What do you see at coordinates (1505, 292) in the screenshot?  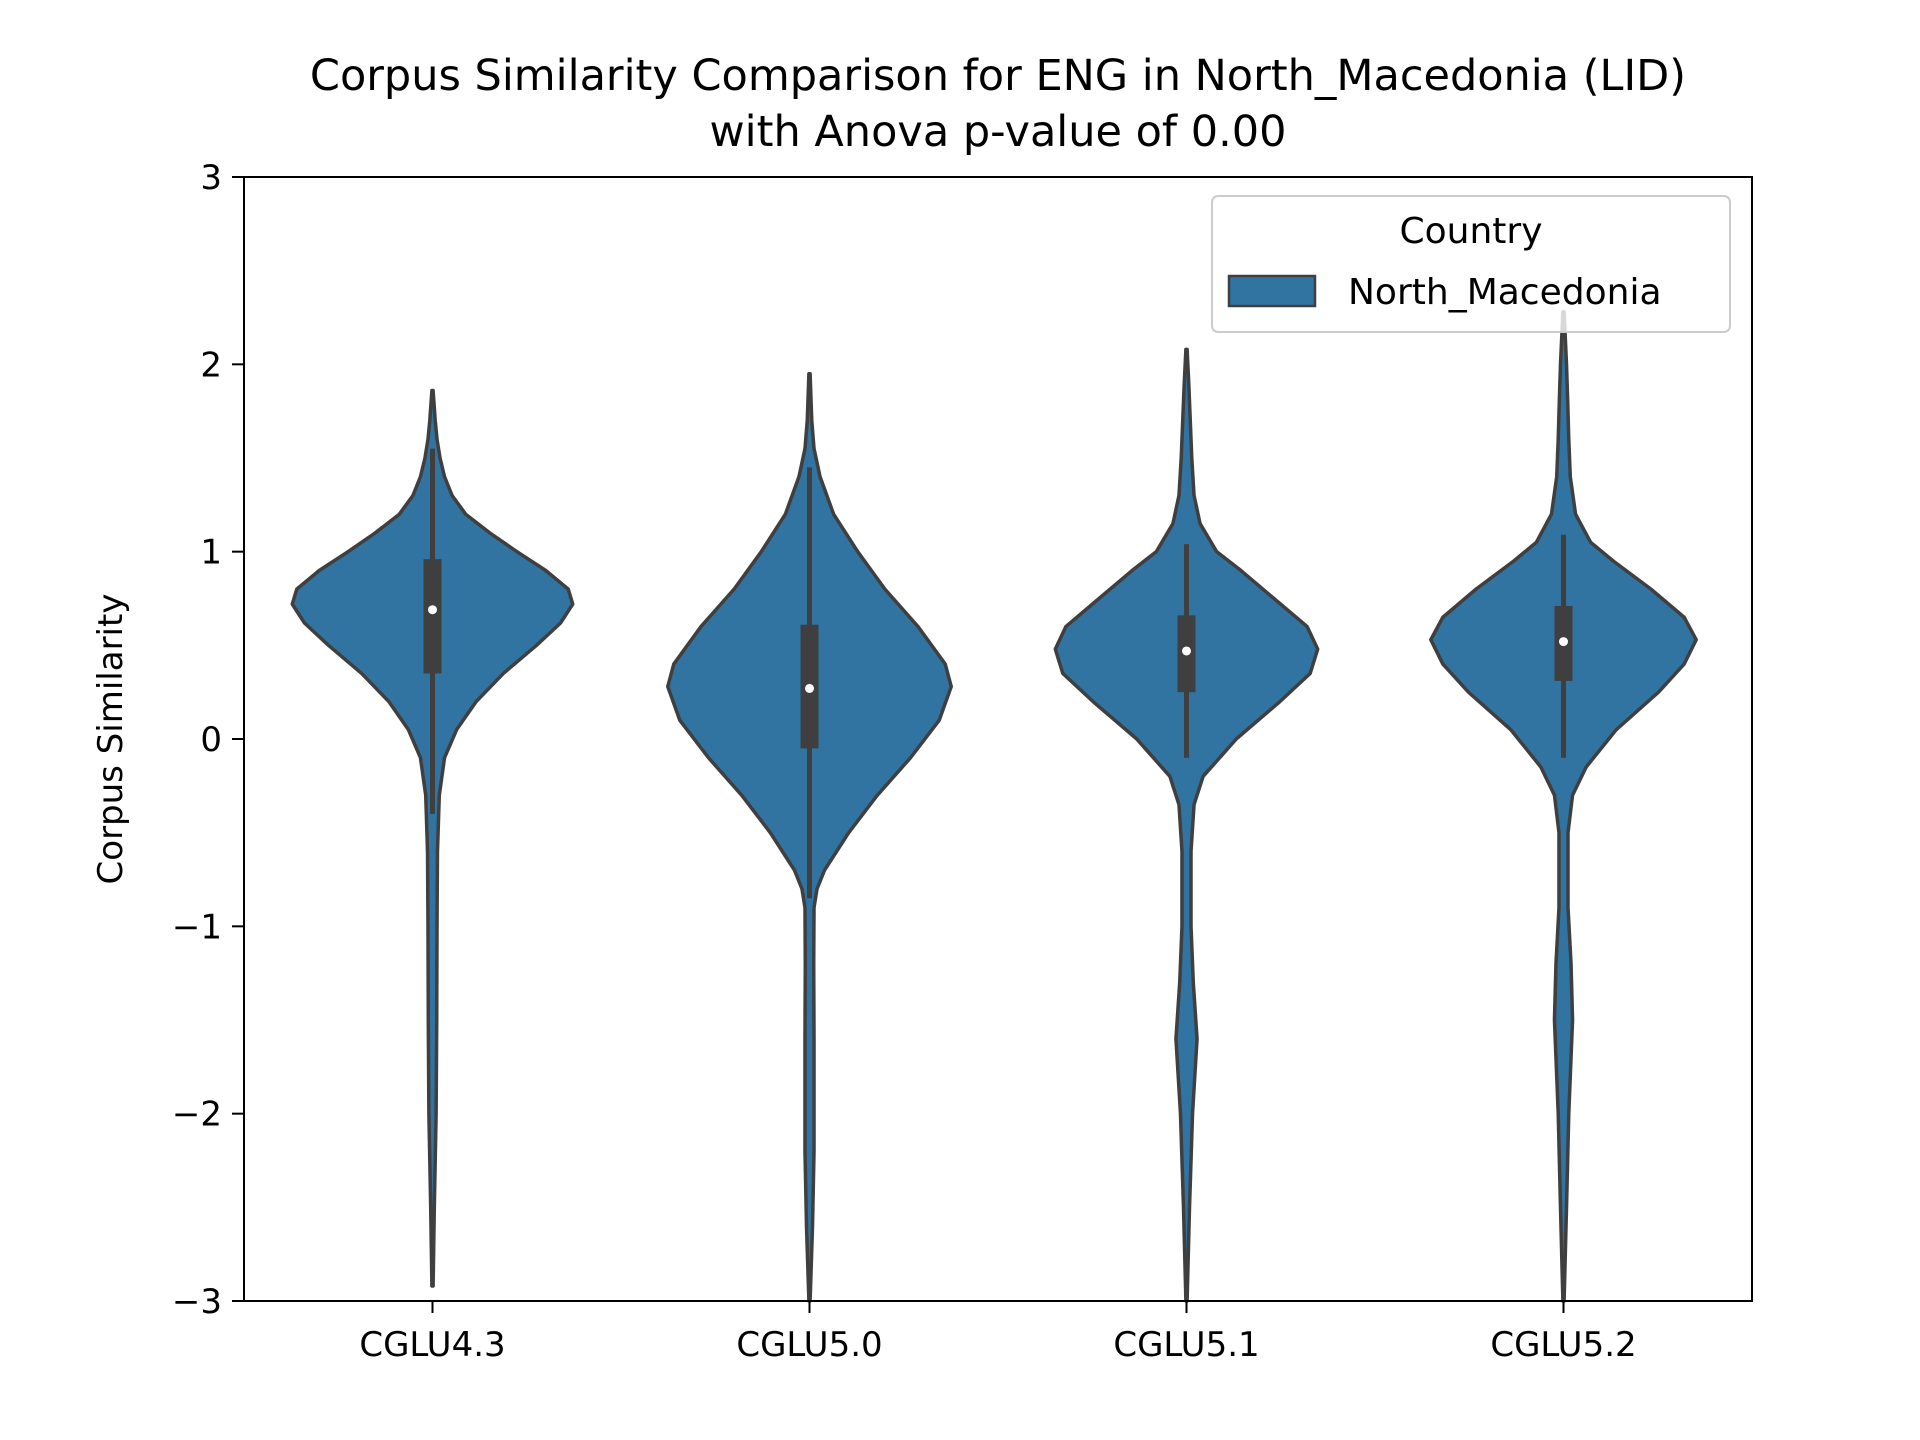 I see `legend-entry-north-macedonia: North_Macedonia` at bounding box center [1505, 292].